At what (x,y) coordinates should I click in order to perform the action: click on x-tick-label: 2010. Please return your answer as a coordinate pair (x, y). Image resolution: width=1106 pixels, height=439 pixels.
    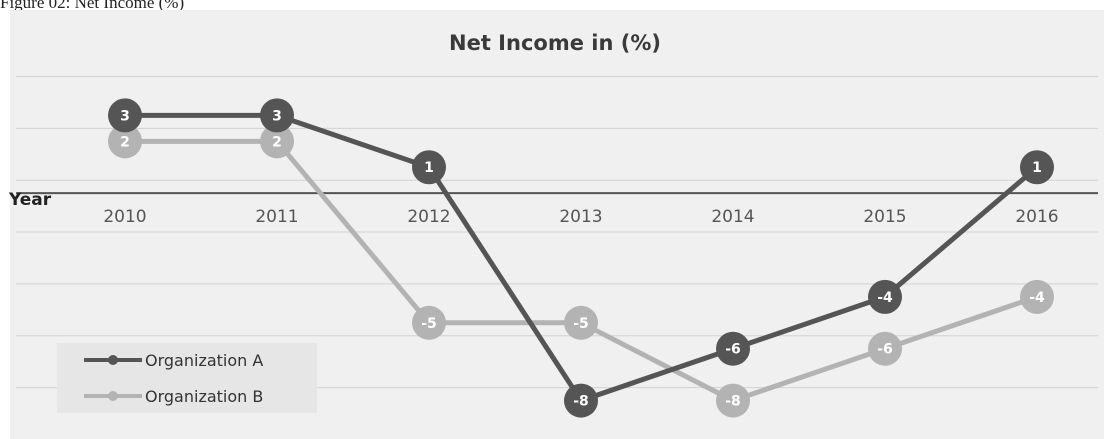
    Looking at the image, I should click on (124, 217).